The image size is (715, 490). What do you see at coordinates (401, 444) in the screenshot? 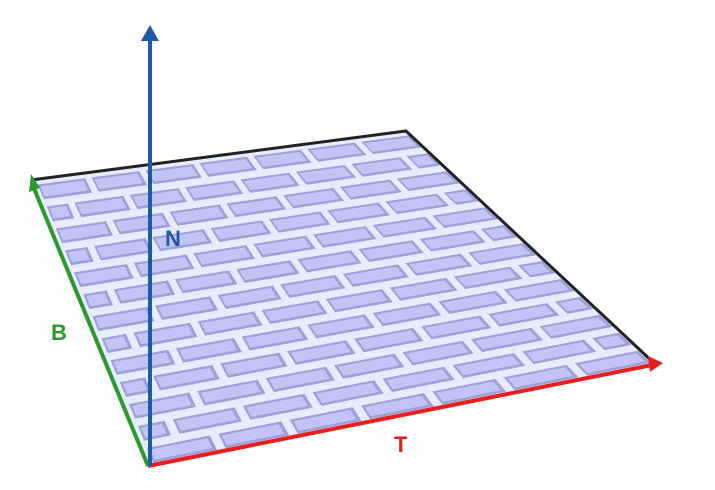
I see `tangent-label: T` at bounding box center [401, 444].